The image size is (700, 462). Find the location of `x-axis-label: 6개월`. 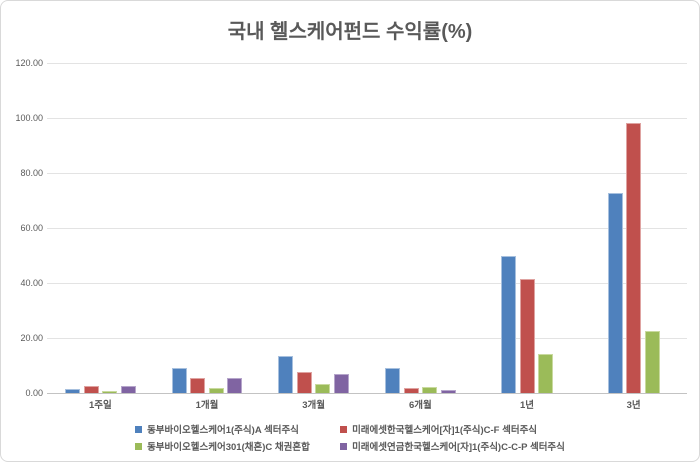

x-axis-label: 6개월 is located at coordinates (420, 405).